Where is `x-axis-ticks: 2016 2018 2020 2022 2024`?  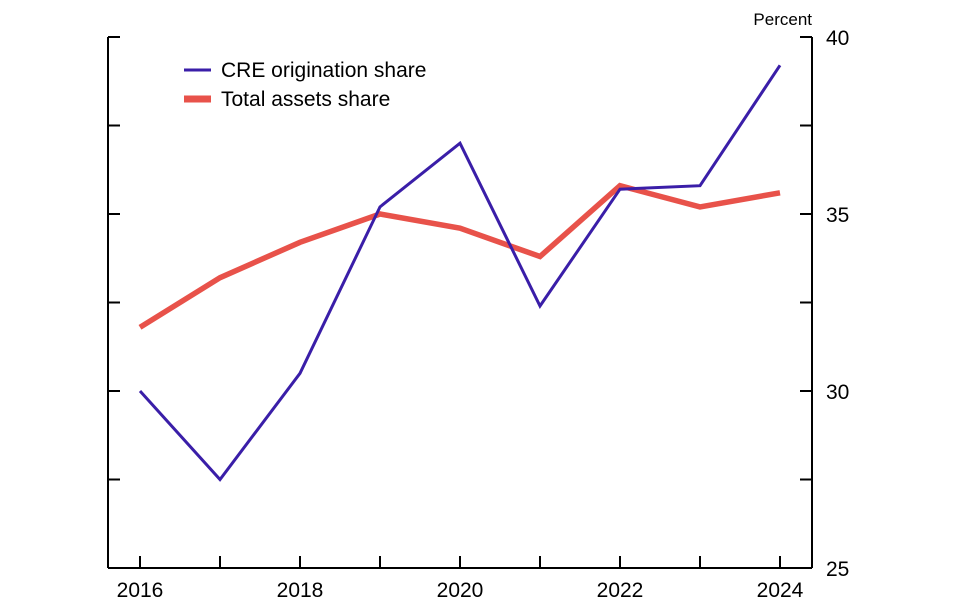 x-axis-ticks: 2016 2018 2020 2022 2024 is located at coordinates (460, 579).